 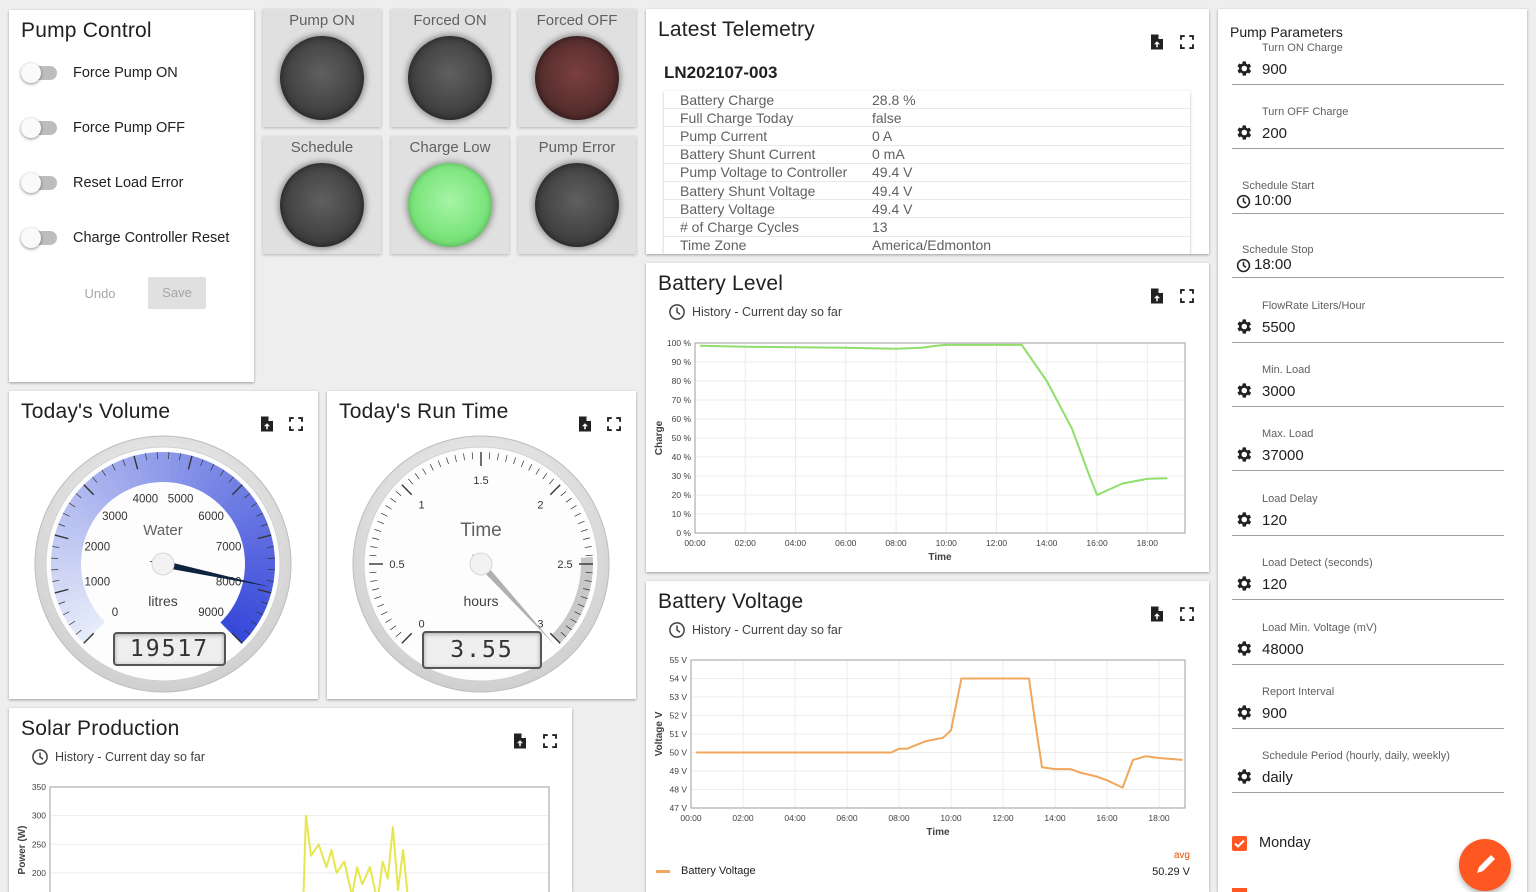 What do you see at coordinates (577, 195) in the screenshot?
I see `indicator-pump-error: Pump Error` at bounding box center [577, 195].